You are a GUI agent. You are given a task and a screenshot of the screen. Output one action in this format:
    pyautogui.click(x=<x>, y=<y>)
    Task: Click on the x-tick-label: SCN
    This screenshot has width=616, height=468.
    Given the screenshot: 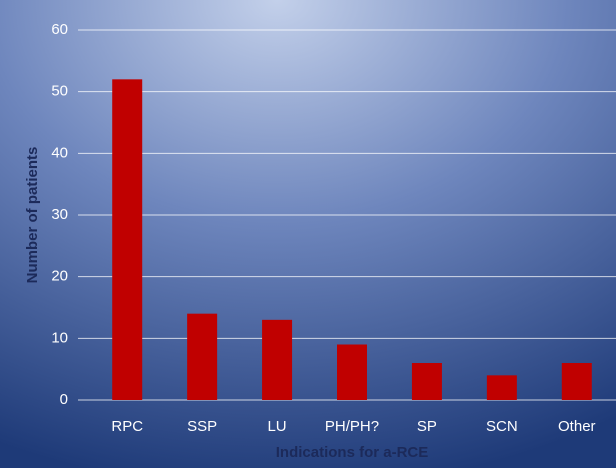 What is the action you would take?
    pyautogui.click(x=502, y=426)
    